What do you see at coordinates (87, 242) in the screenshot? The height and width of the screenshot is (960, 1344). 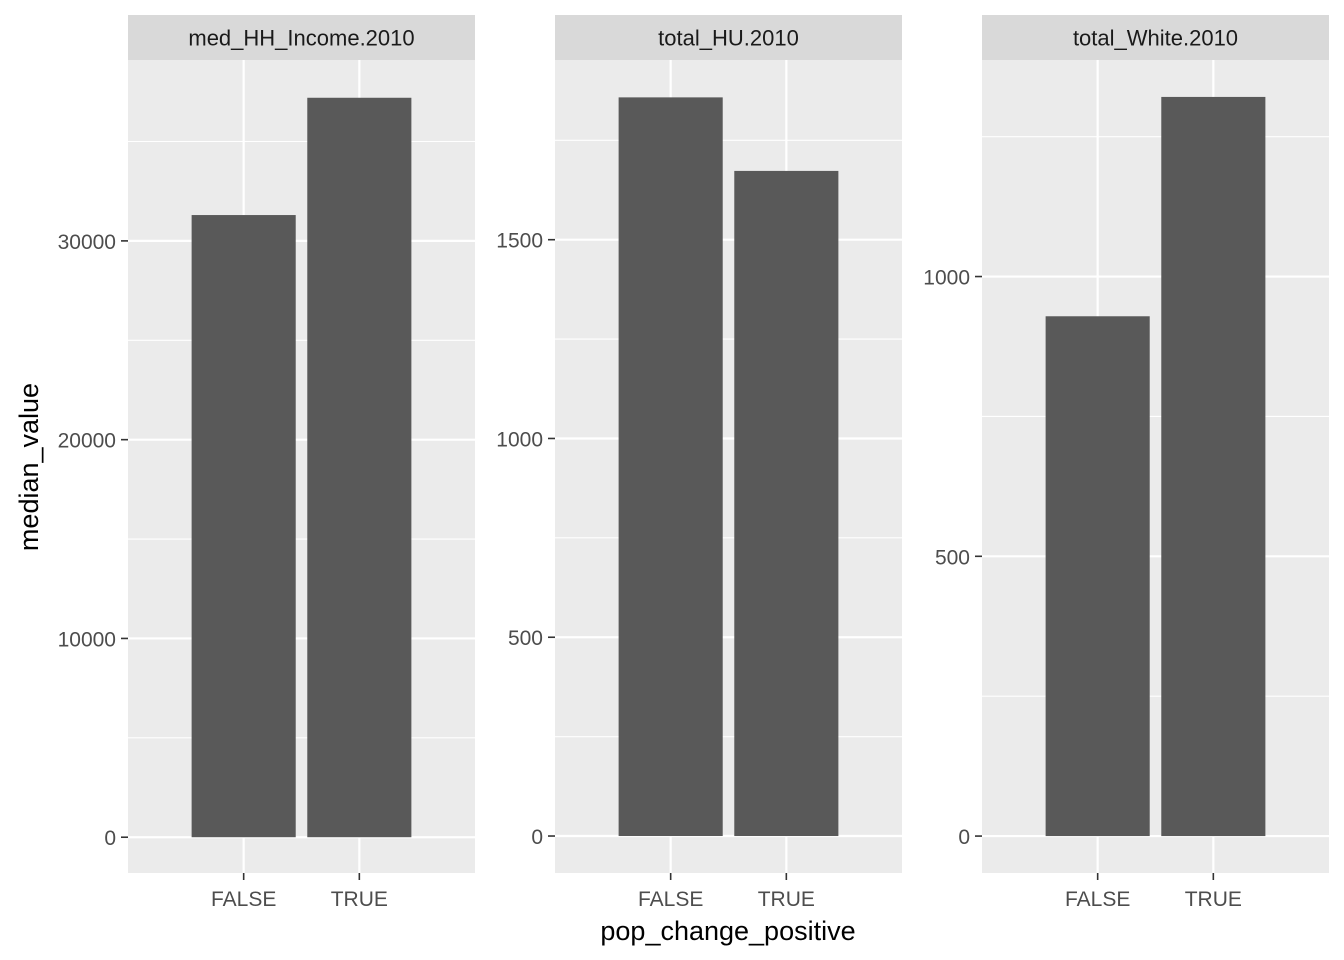 I see `y-tick-label: 30000` at bounding box center [87, 242].